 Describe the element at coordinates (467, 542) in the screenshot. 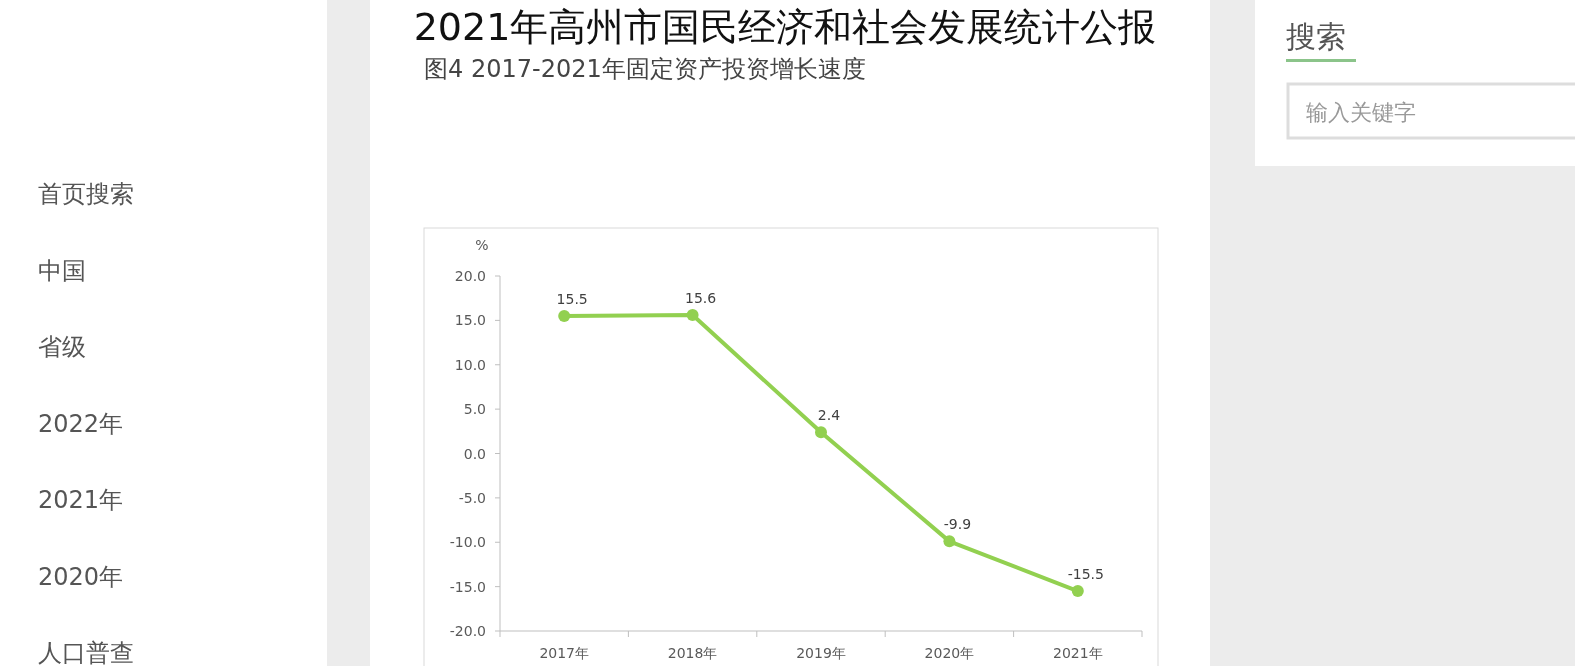

I see `y-tick-label: -10.0` at that location.